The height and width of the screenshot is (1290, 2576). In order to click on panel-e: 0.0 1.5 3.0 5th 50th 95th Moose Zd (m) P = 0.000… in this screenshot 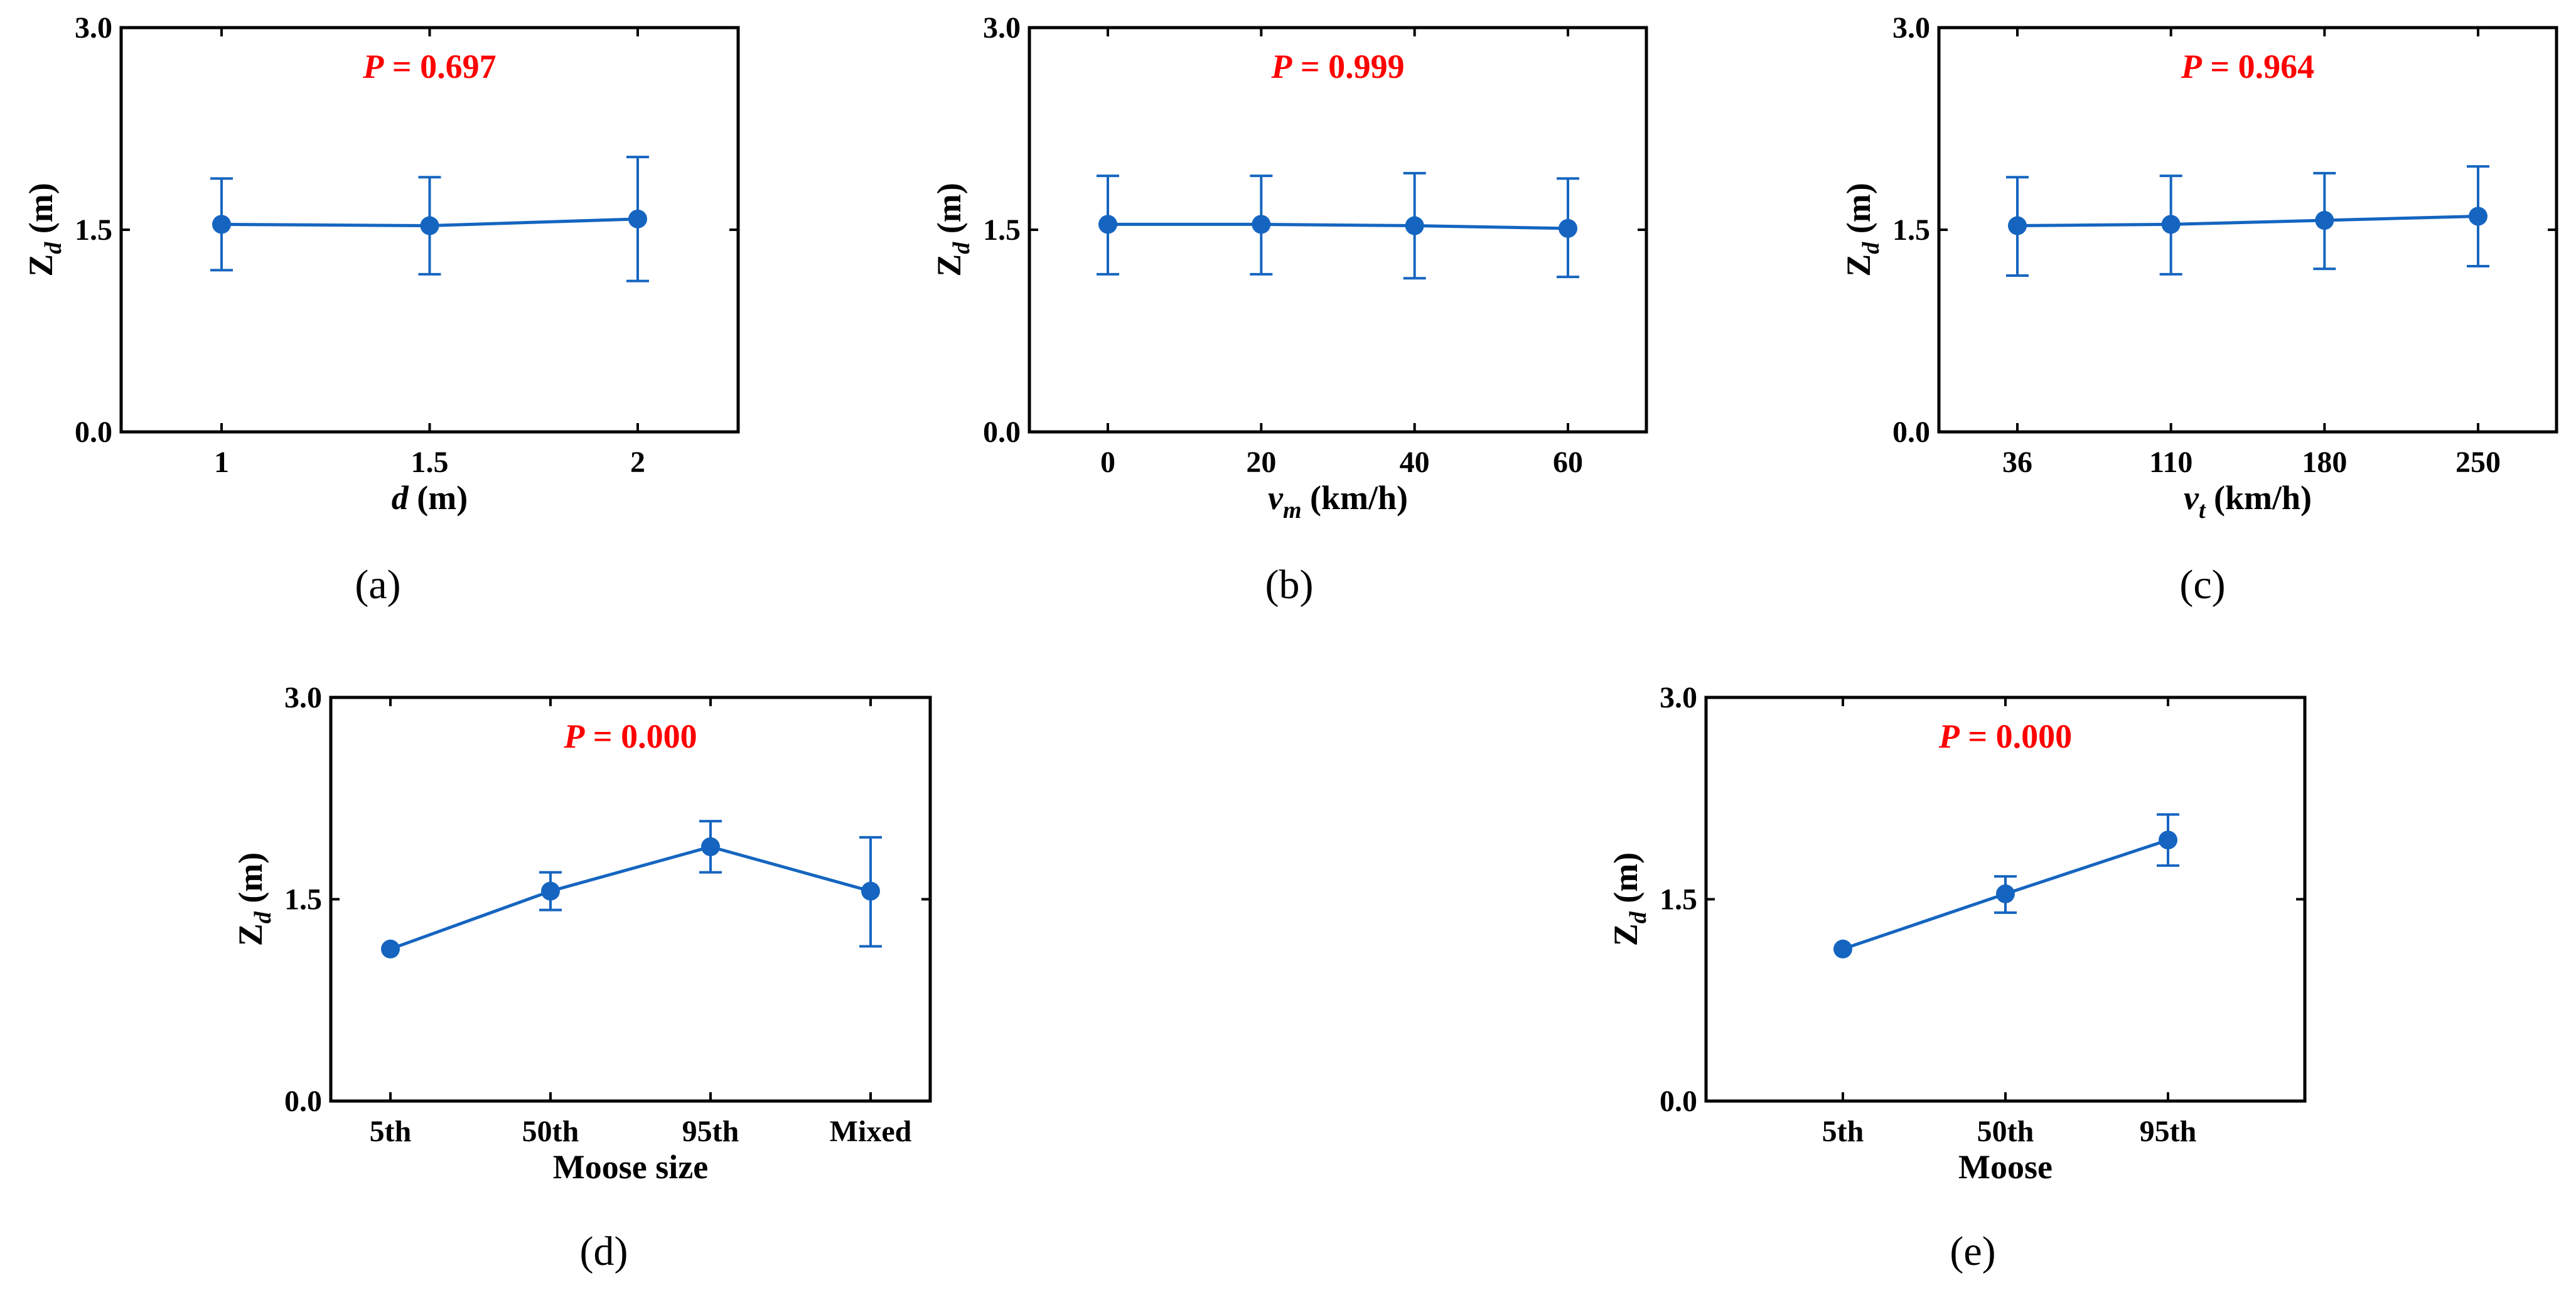, I will do `click(1957, 977)`.